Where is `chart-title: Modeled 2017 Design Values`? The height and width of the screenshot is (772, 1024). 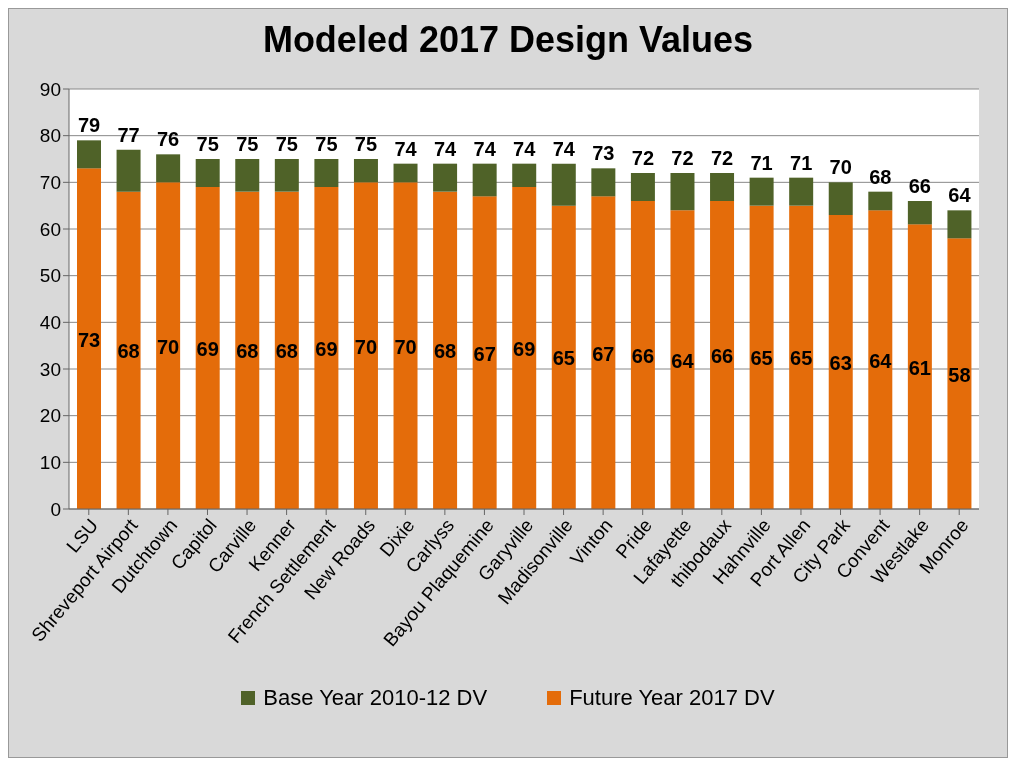 chart-title: Modeled 2017 Design Values is located at coordinates (508, 40).